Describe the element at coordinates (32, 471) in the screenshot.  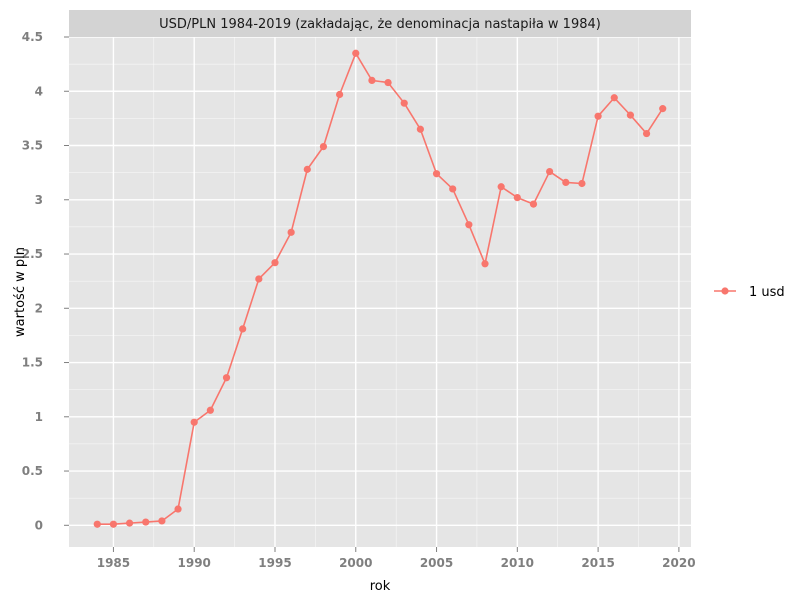
I see `y-tick-label: 0.5` at that location.